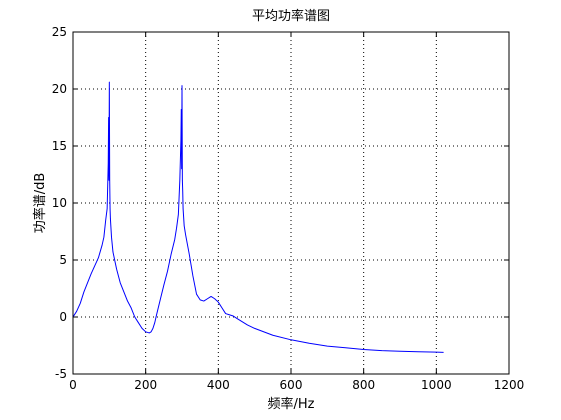  What do you see at coordinates (63, 317) in the screenshot?
I see `y-tick-label: 0` at bounding box center [63, 317].